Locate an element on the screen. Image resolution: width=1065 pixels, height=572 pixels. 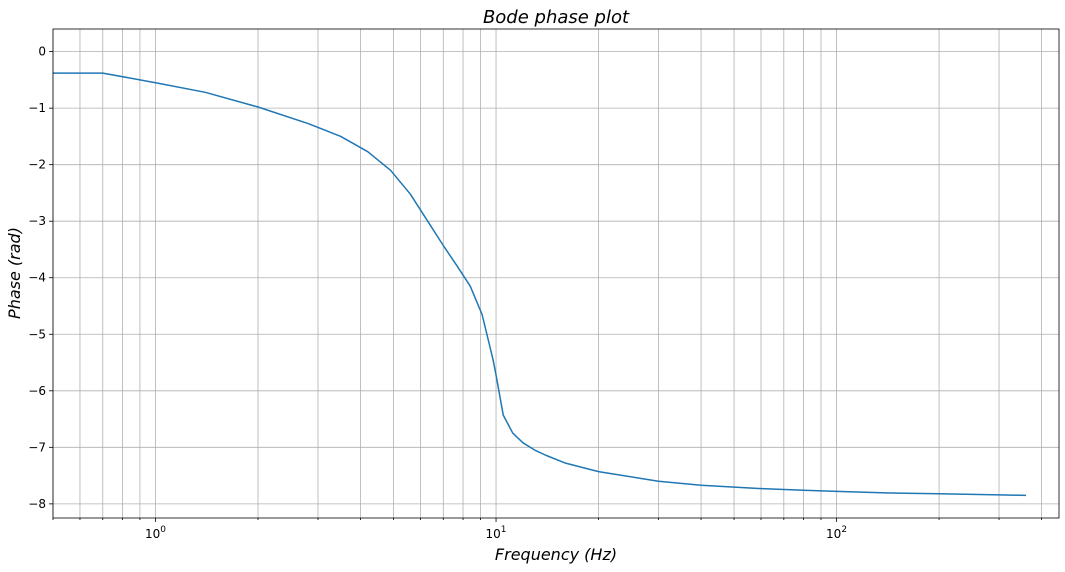
y-axis: 0 −1 −2 −3 −4 −5 −6 −7 −8 is located at coordinates (40, 278).